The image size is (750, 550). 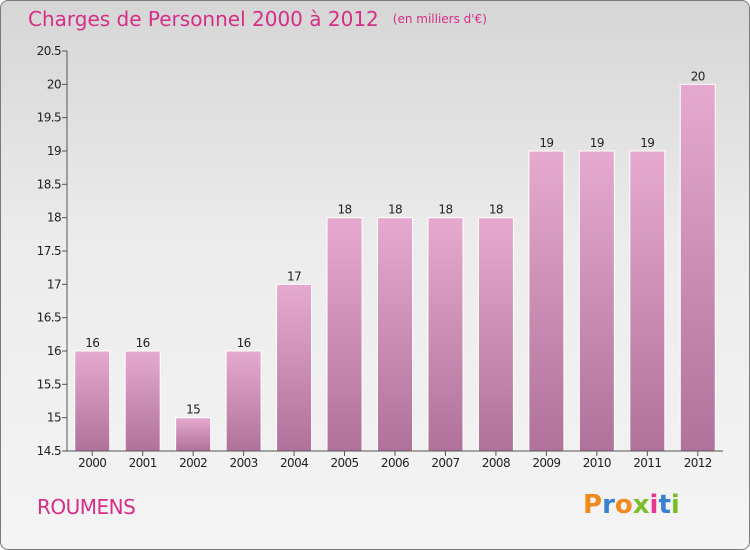 I want to click on x-tick-label: 2007, so click(x=445, y=463).